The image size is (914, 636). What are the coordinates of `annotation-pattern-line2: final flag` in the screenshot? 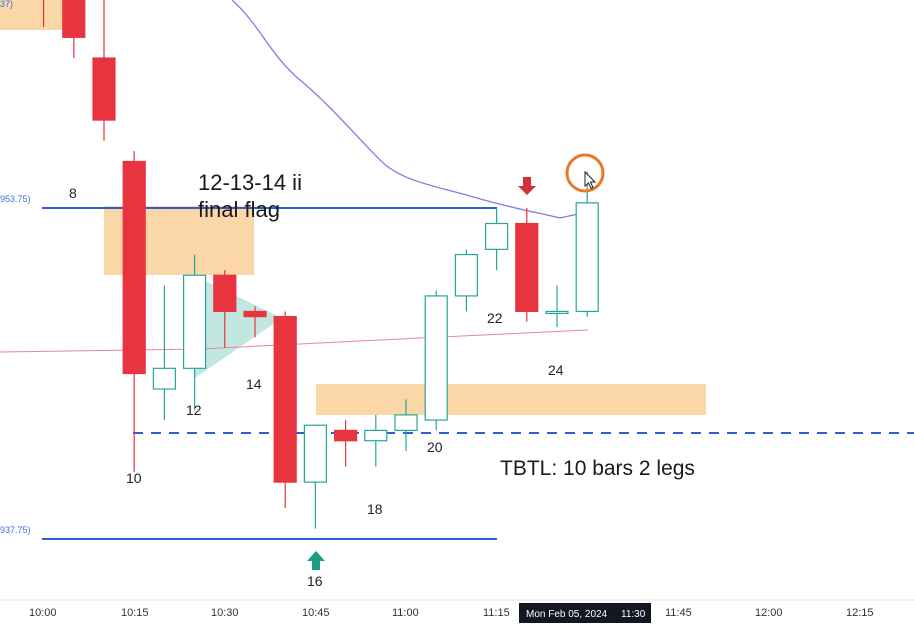 It's located at (239, 209).